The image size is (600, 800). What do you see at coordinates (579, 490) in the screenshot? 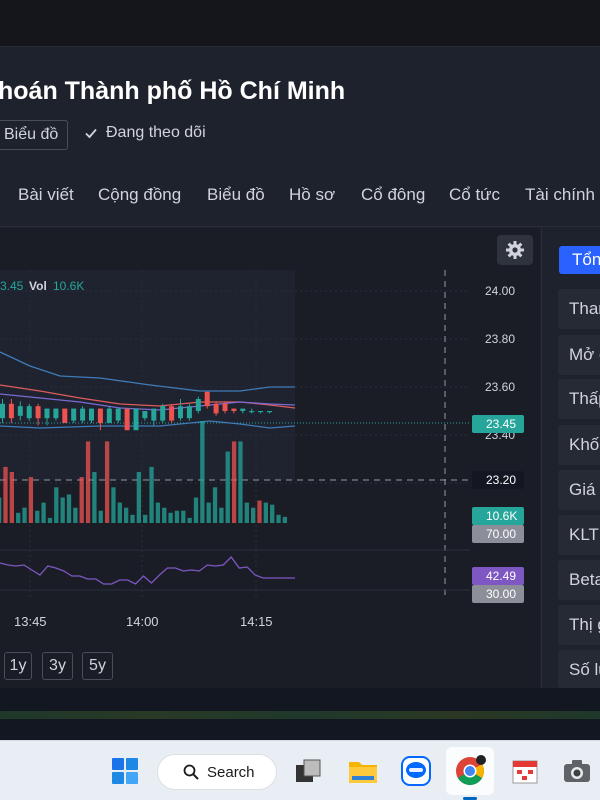
I see `info-row: Giá` at bounding box center [579, 490].